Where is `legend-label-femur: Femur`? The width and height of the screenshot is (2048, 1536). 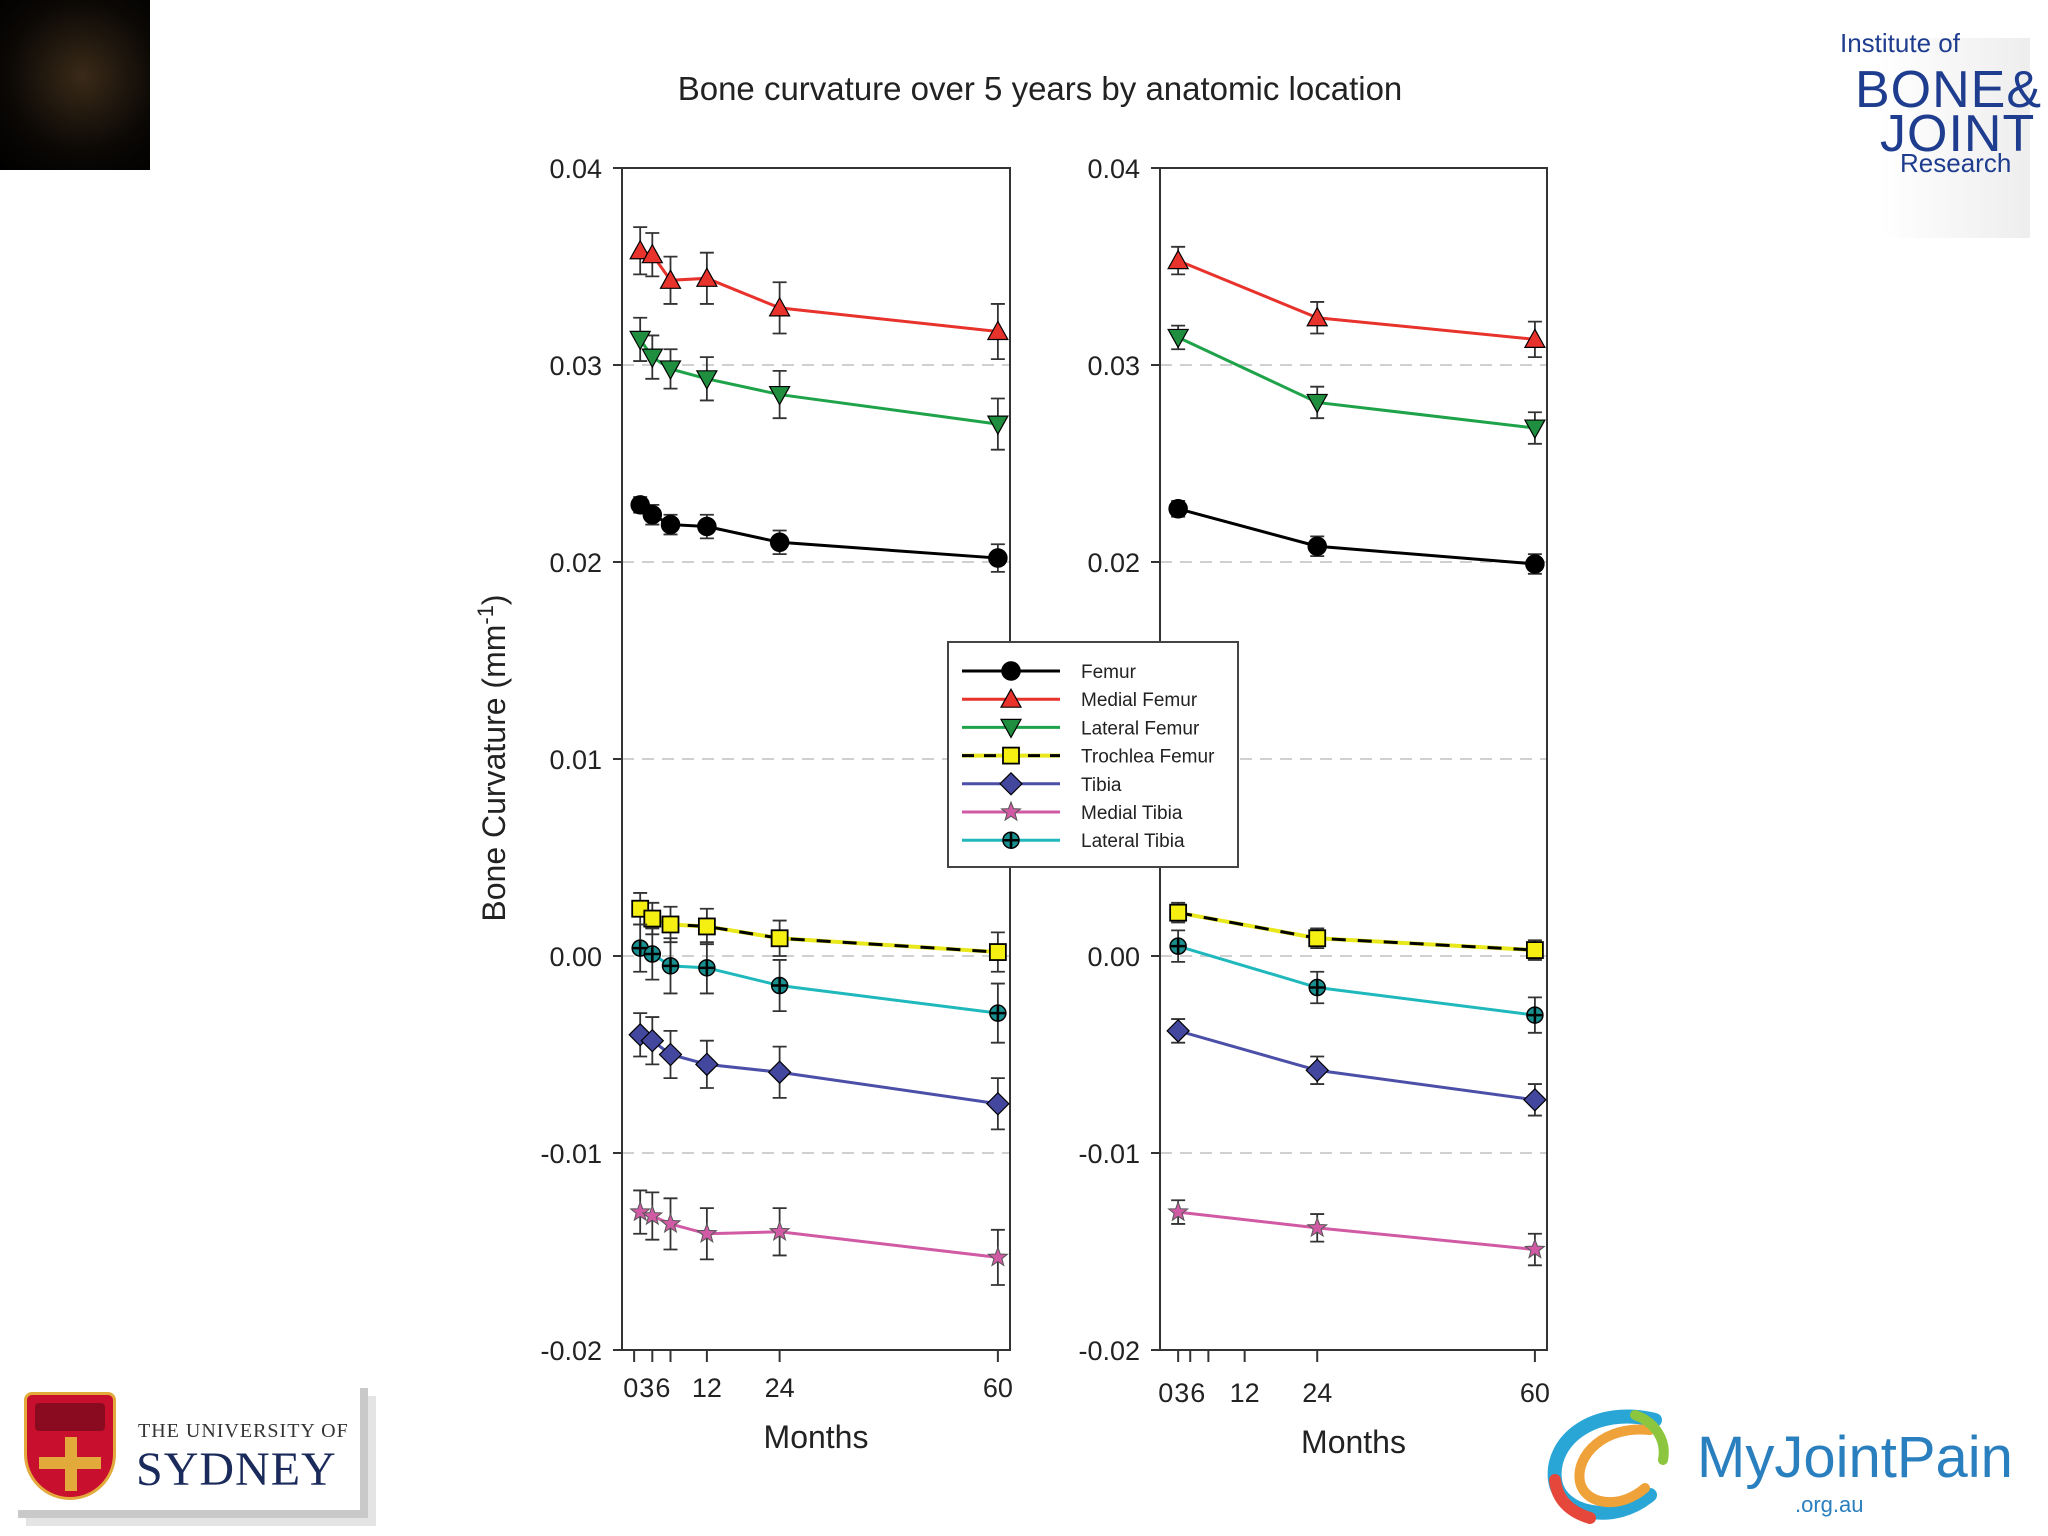 legend-label-femur: Femur is located at coordinates (1109, 672).